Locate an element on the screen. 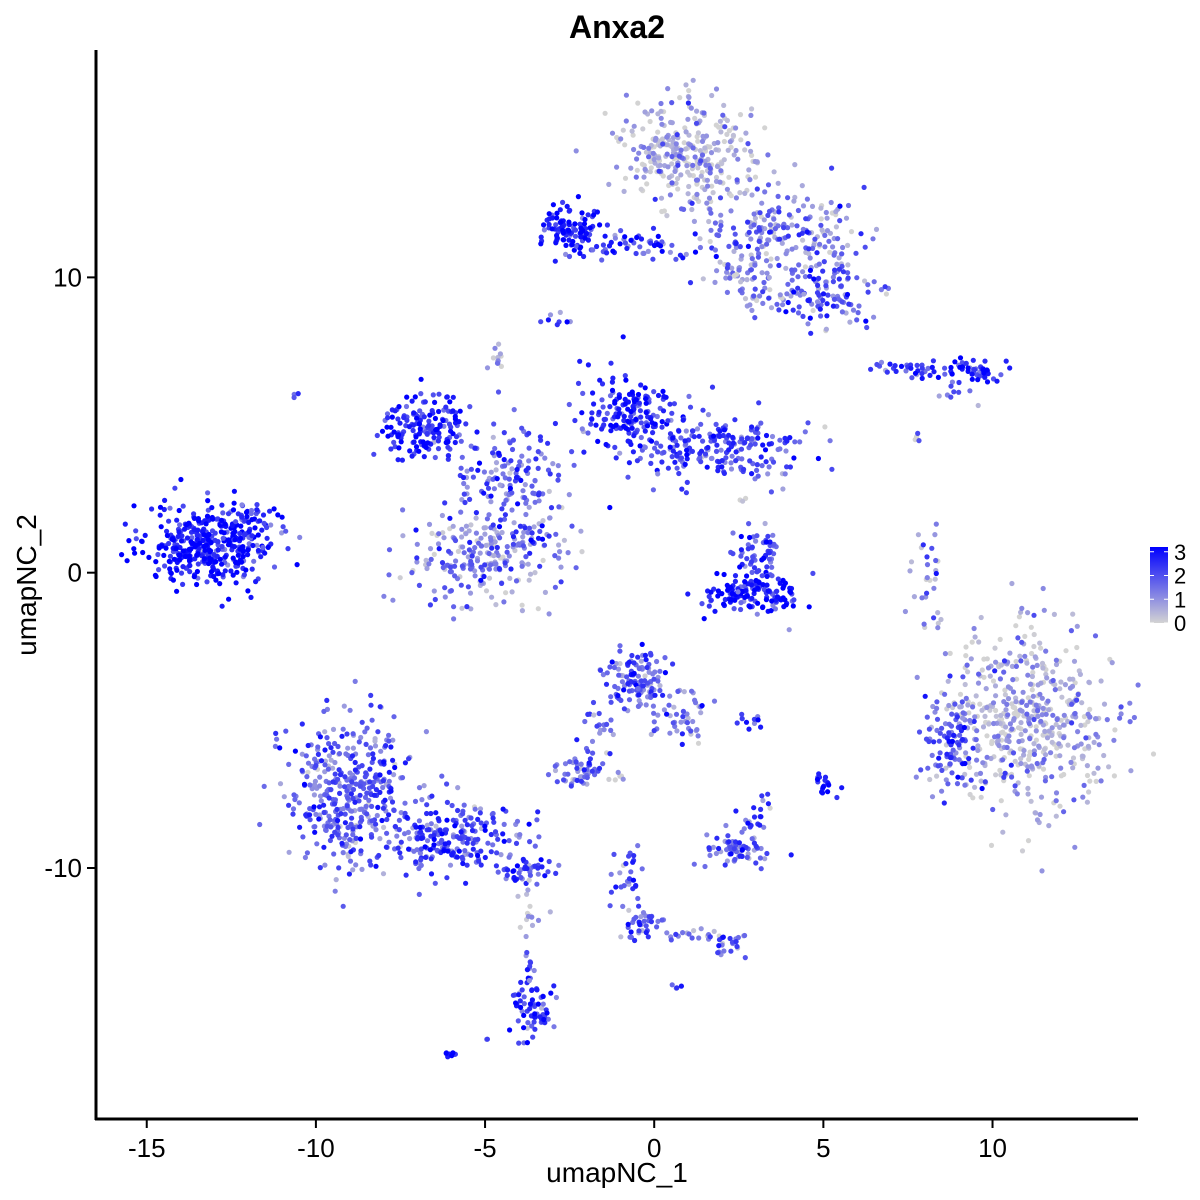 Image resolution: width=1200 pixels, height=1200 pixels. colorbar-tick-label: 2 is located at coordinates (1180, 576).